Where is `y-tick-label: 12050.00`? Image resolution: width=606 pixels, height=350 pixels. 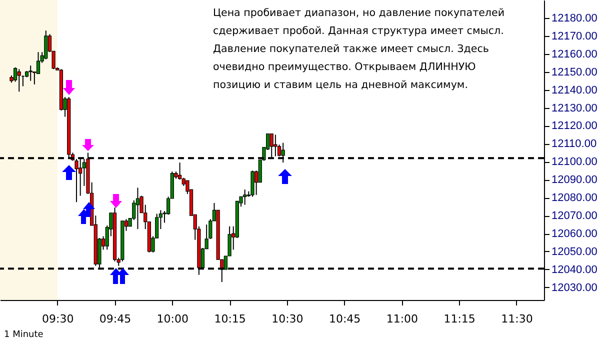
y-tick-label: 12050.00 is located at coordinates (575, 252).